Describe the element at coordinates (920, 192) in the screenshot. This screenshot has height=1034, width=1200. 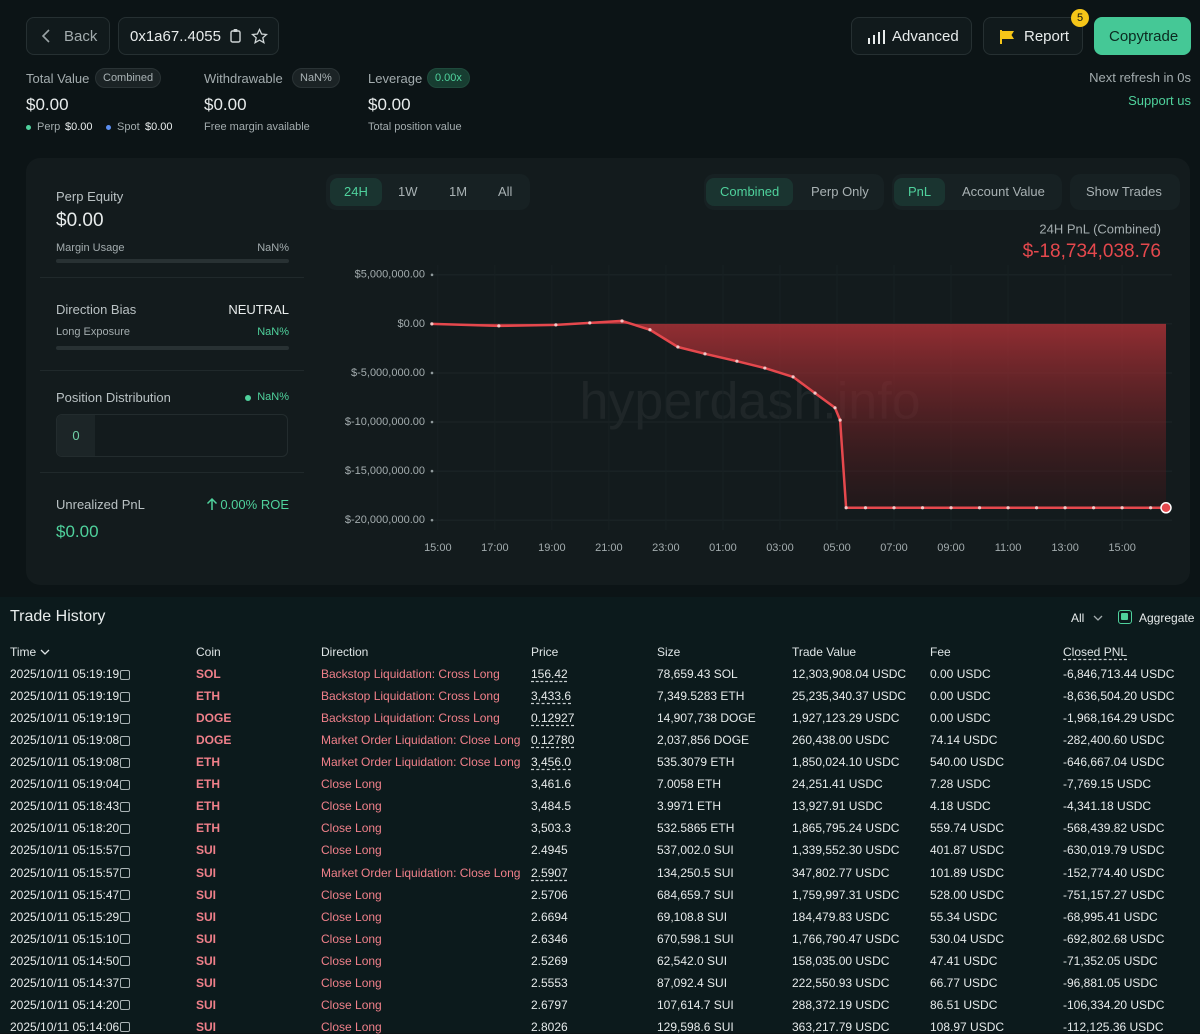
I see `metric-tab: PnL` at that location.